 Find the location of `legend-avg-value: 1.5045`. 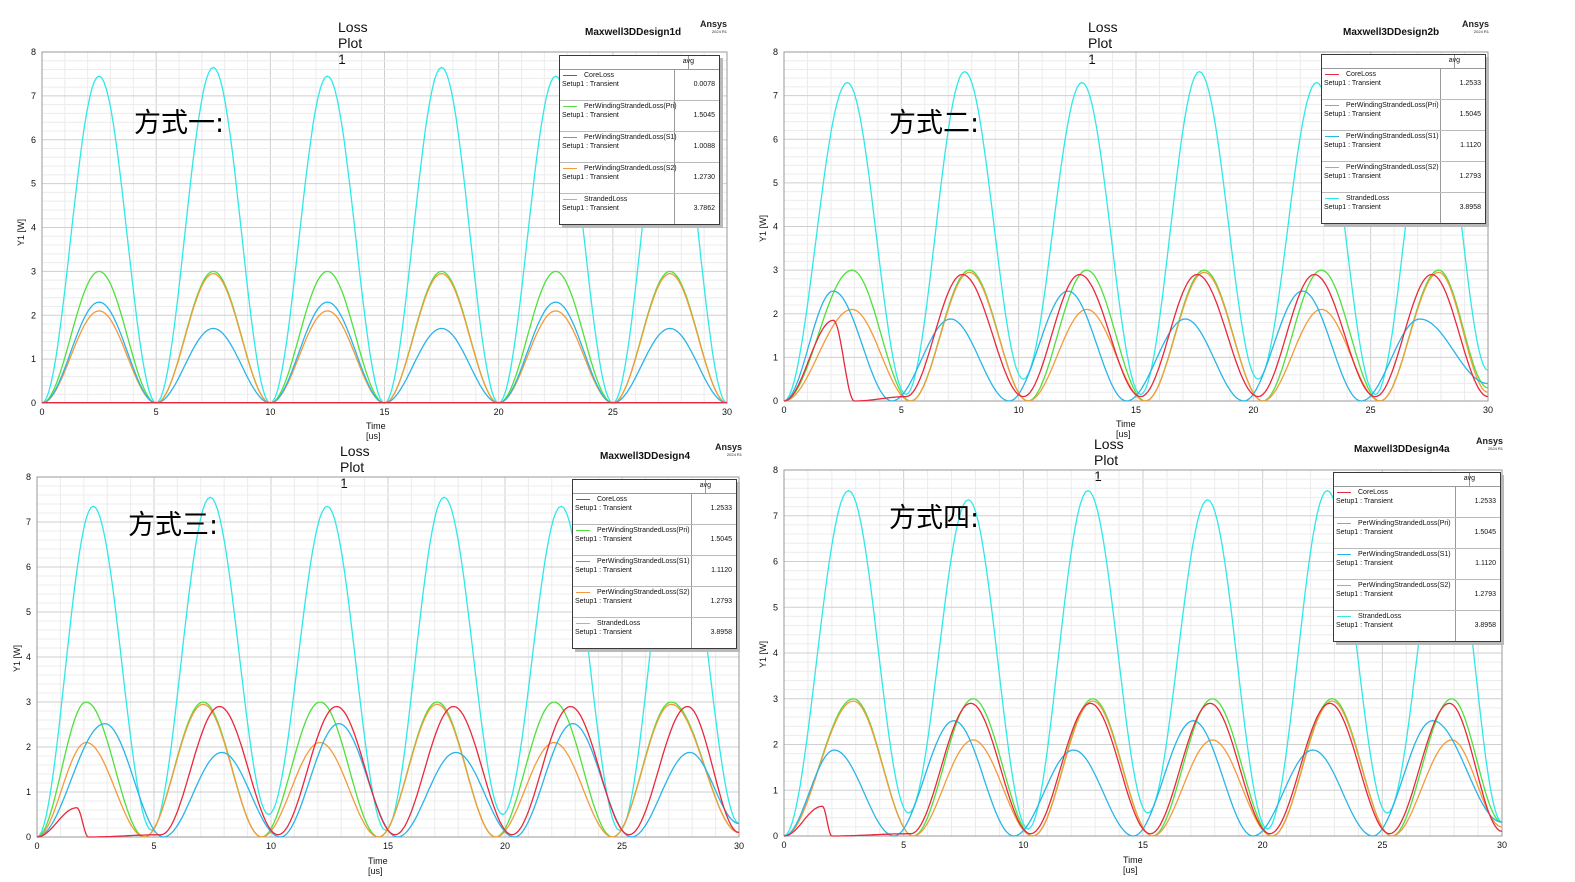

legend-avg-value: 1.5045 is located at coordinates (704, 115).